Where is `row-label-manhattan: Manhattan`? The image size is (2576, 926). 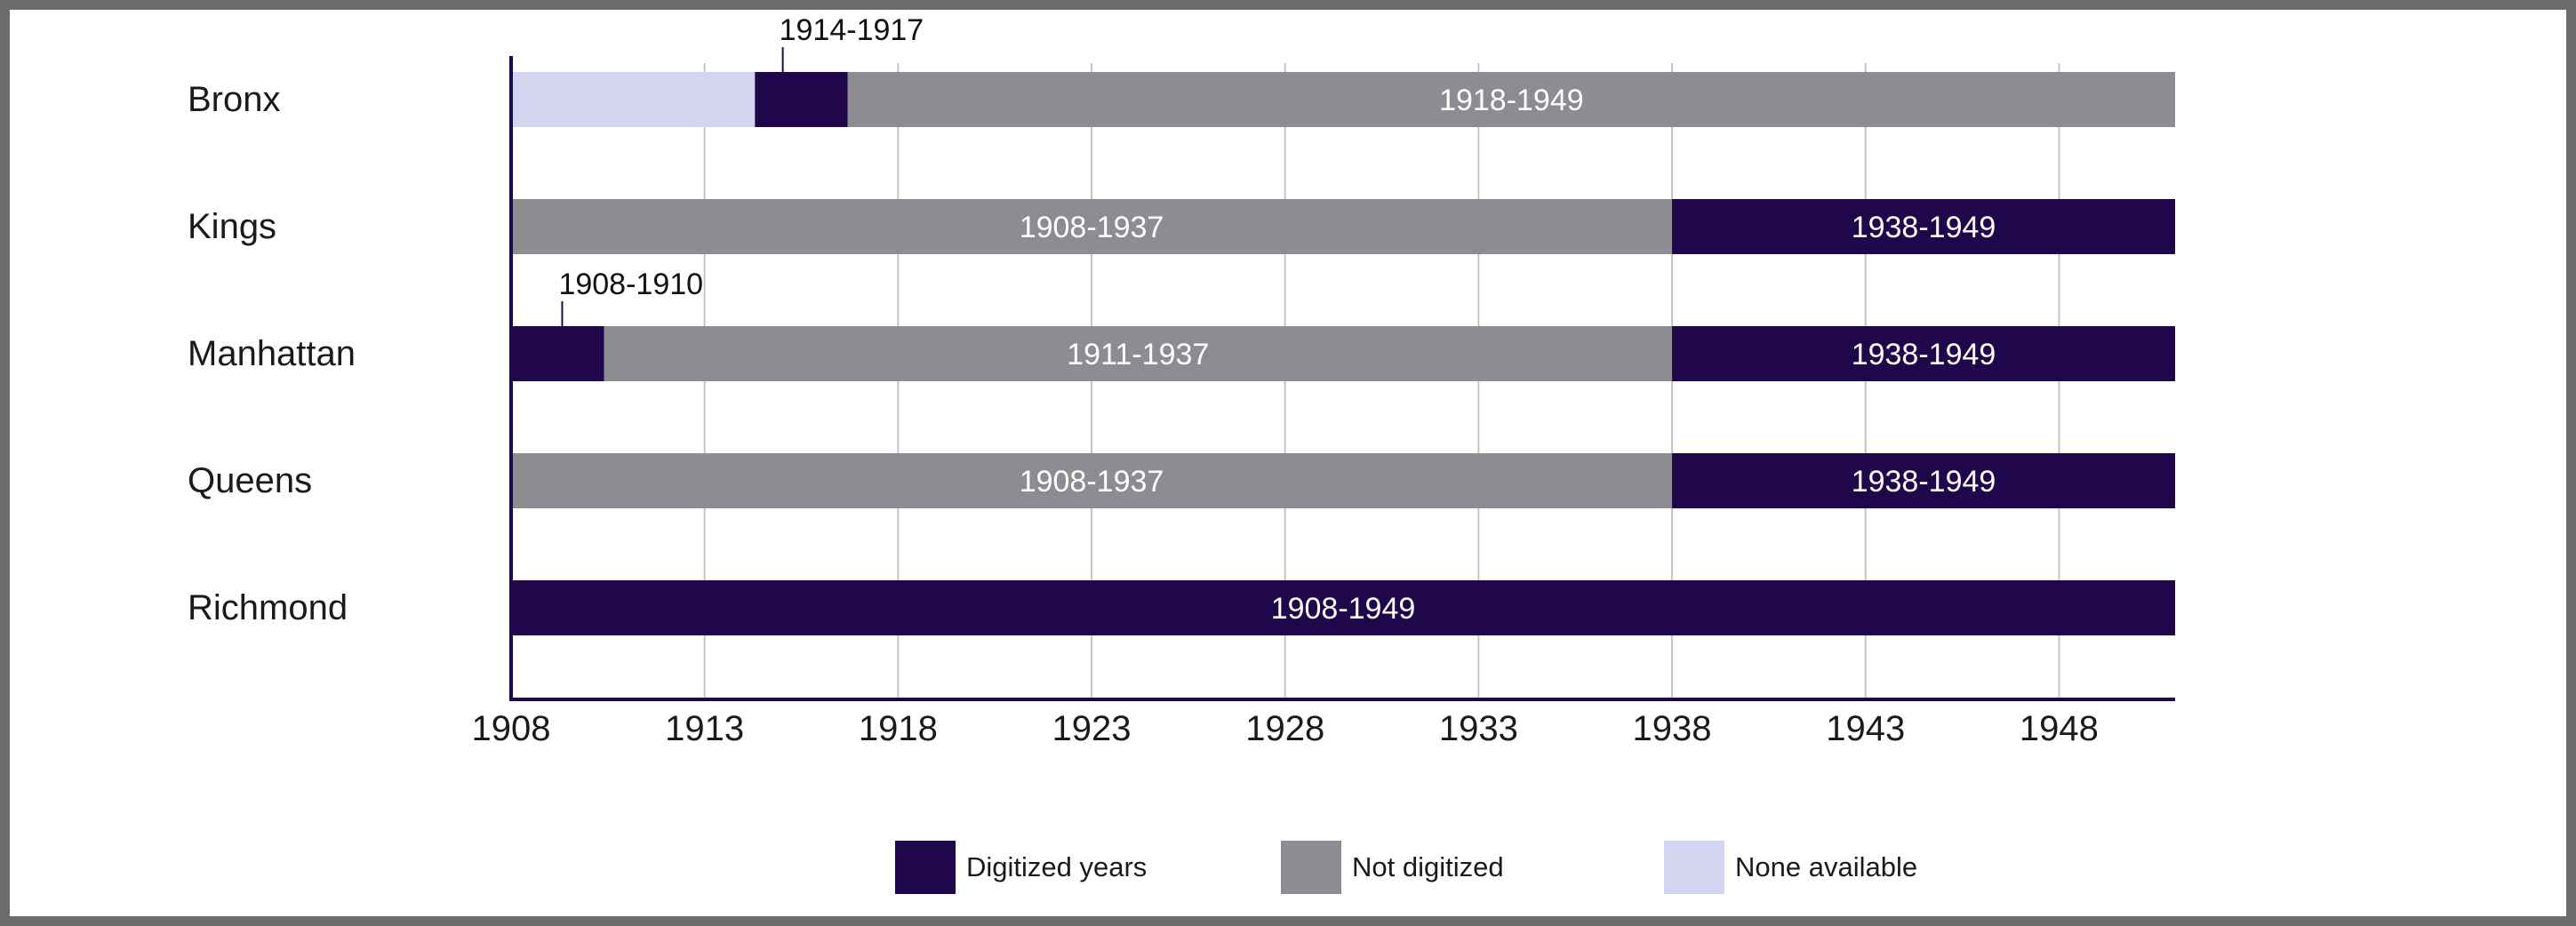 row-label-manhattan: Manhattan is located at coordinates (272, 353).